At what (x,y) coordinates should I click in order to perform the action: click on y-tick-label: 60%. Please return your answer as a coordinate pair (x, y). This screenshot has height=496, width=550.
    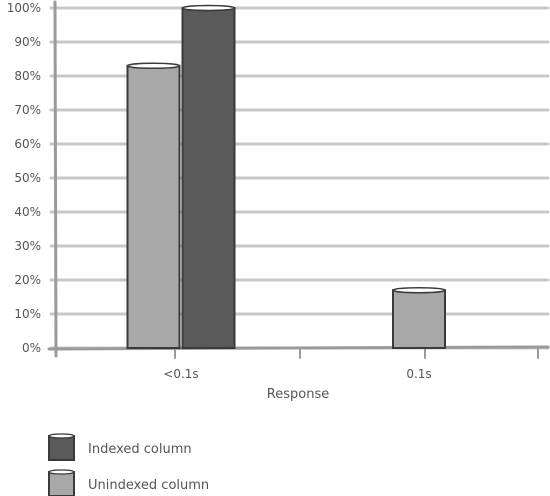
    Looking at the image, I should click on (27, 144).